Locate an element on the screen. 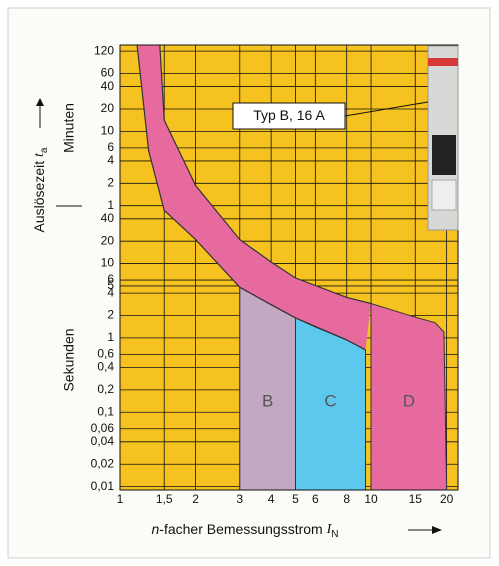 The width and height of the screenshot is (499, 566). x-tick-label: 15 is located at coordinates (416, 499).